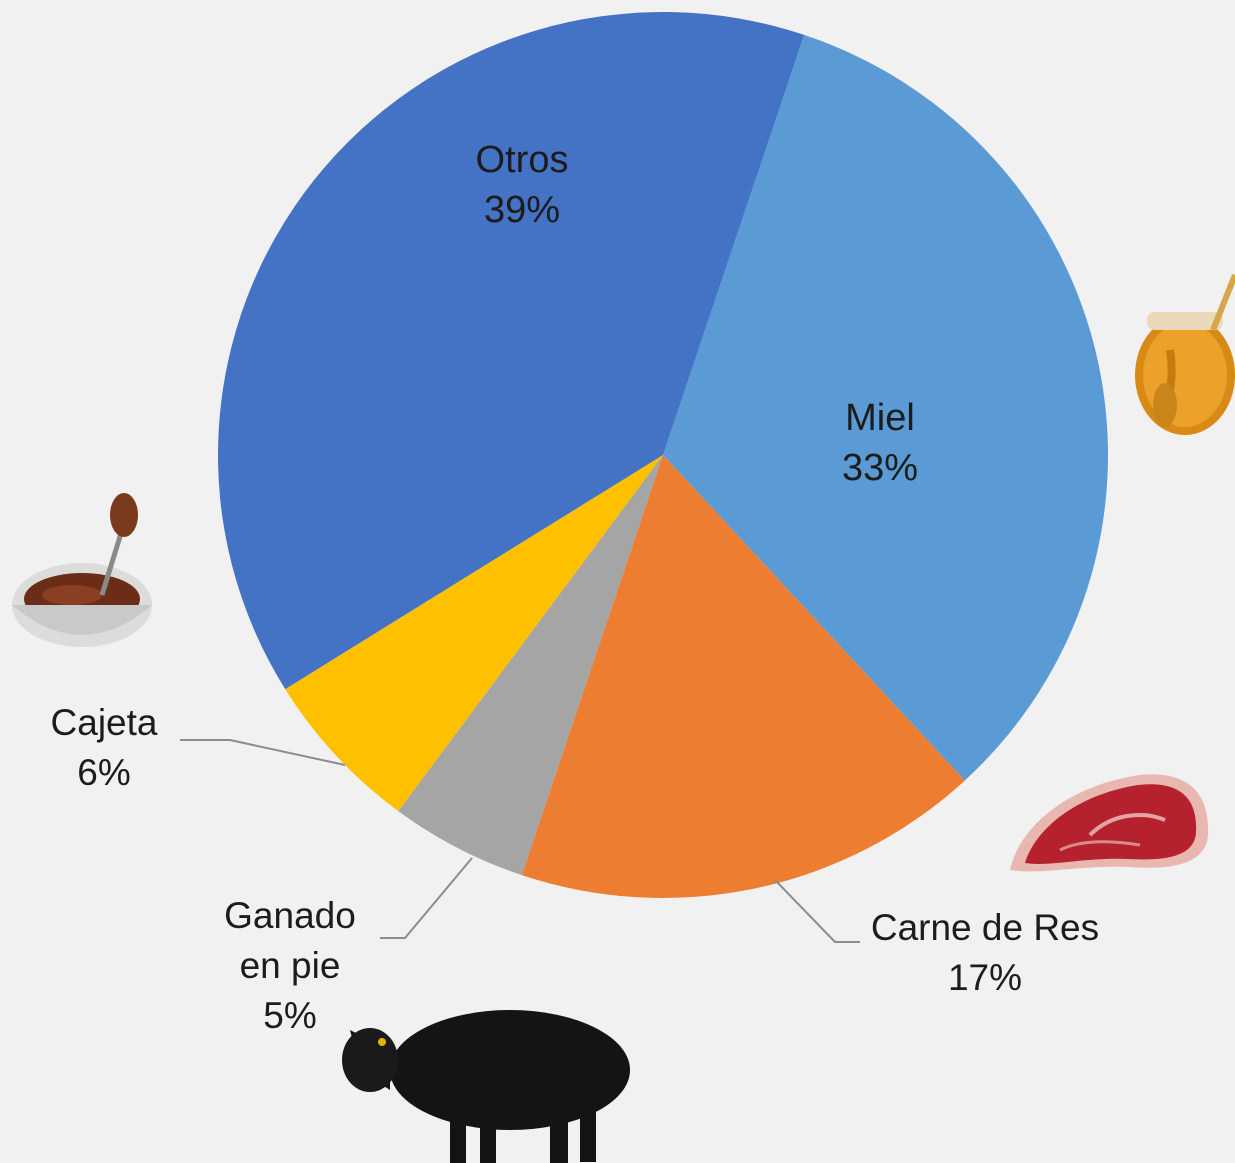  I want to click on slice-label-cajeta: Cajeta, so click(104, 722).